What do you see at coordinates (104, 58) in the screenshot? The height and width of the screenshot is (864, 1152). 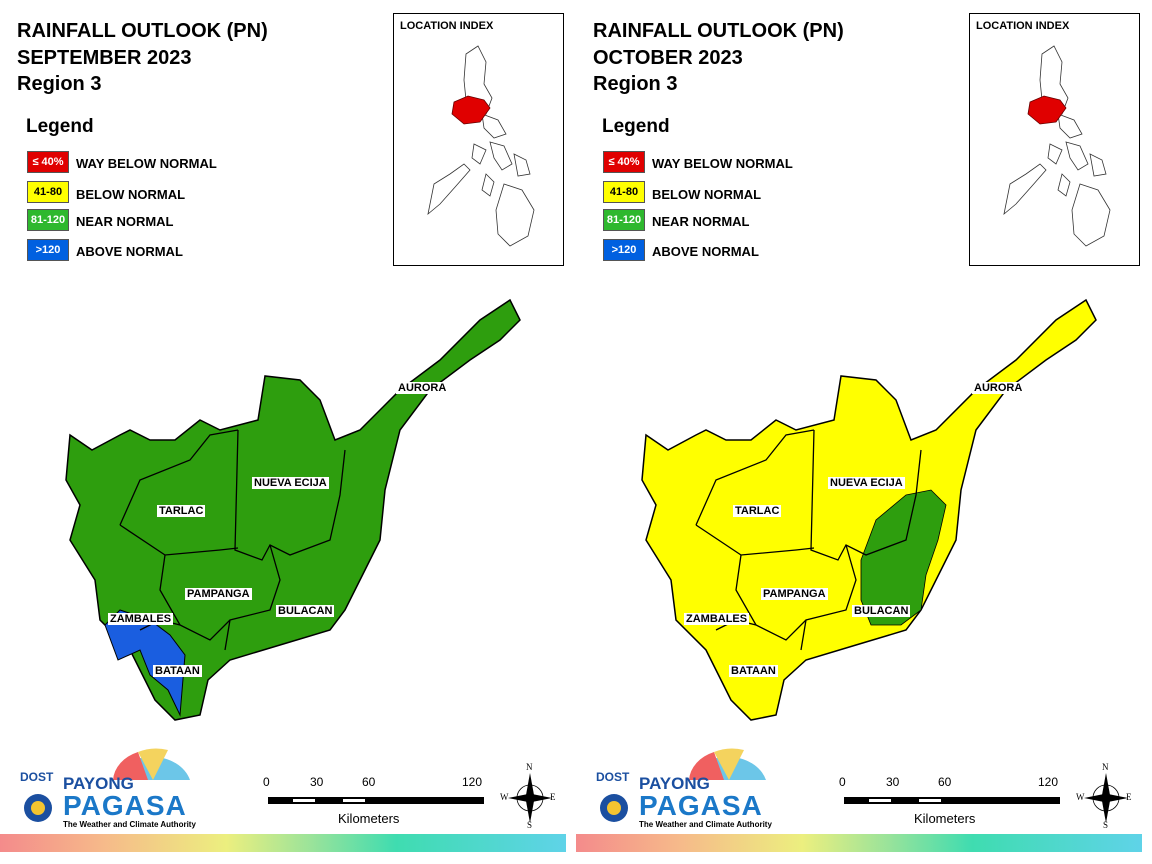 I see `map-month: SEPTEMBER 2023` at bounding box center [104, 58].